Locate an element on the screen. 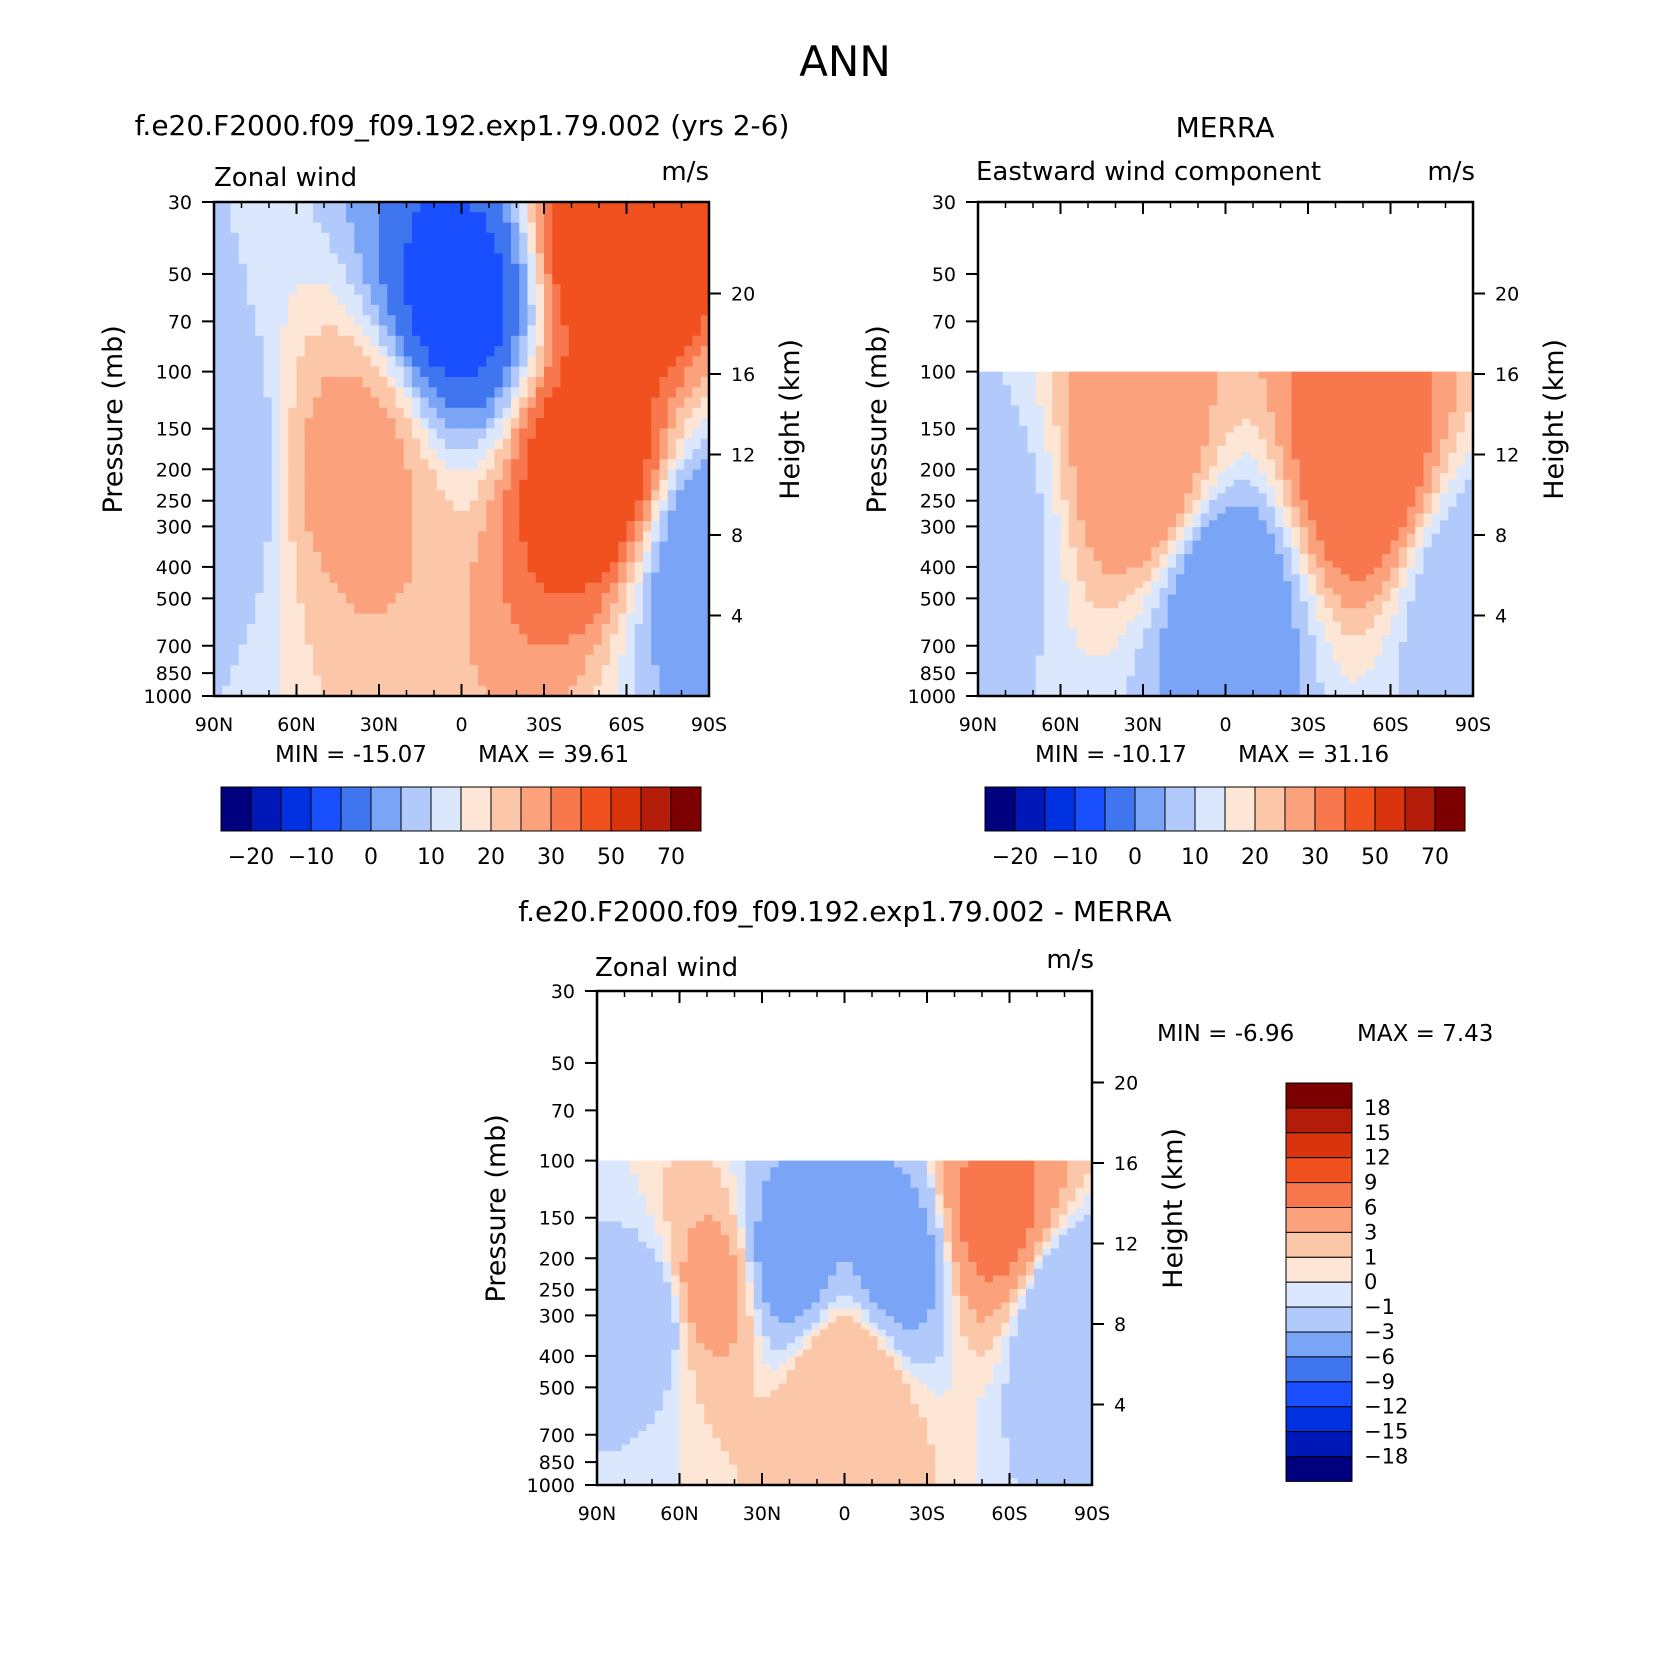 This screenshot has height=1672, width=1674. panel-model-contours is located at coordinates (461, 449).